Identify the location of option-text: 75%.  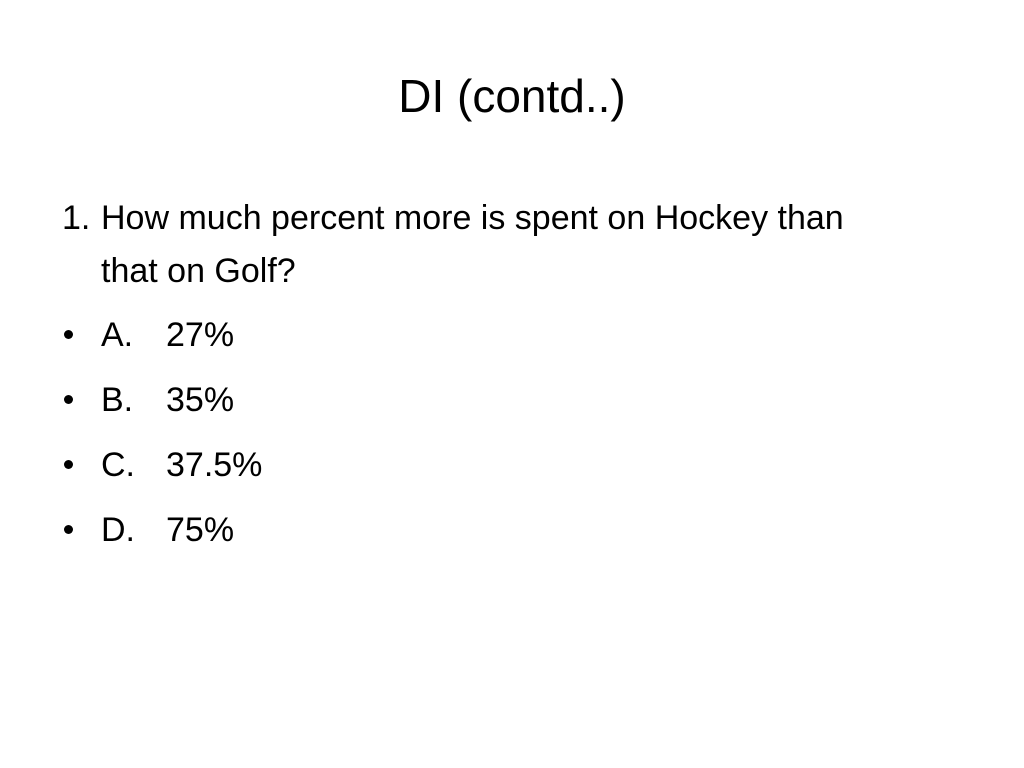
(200, 530).